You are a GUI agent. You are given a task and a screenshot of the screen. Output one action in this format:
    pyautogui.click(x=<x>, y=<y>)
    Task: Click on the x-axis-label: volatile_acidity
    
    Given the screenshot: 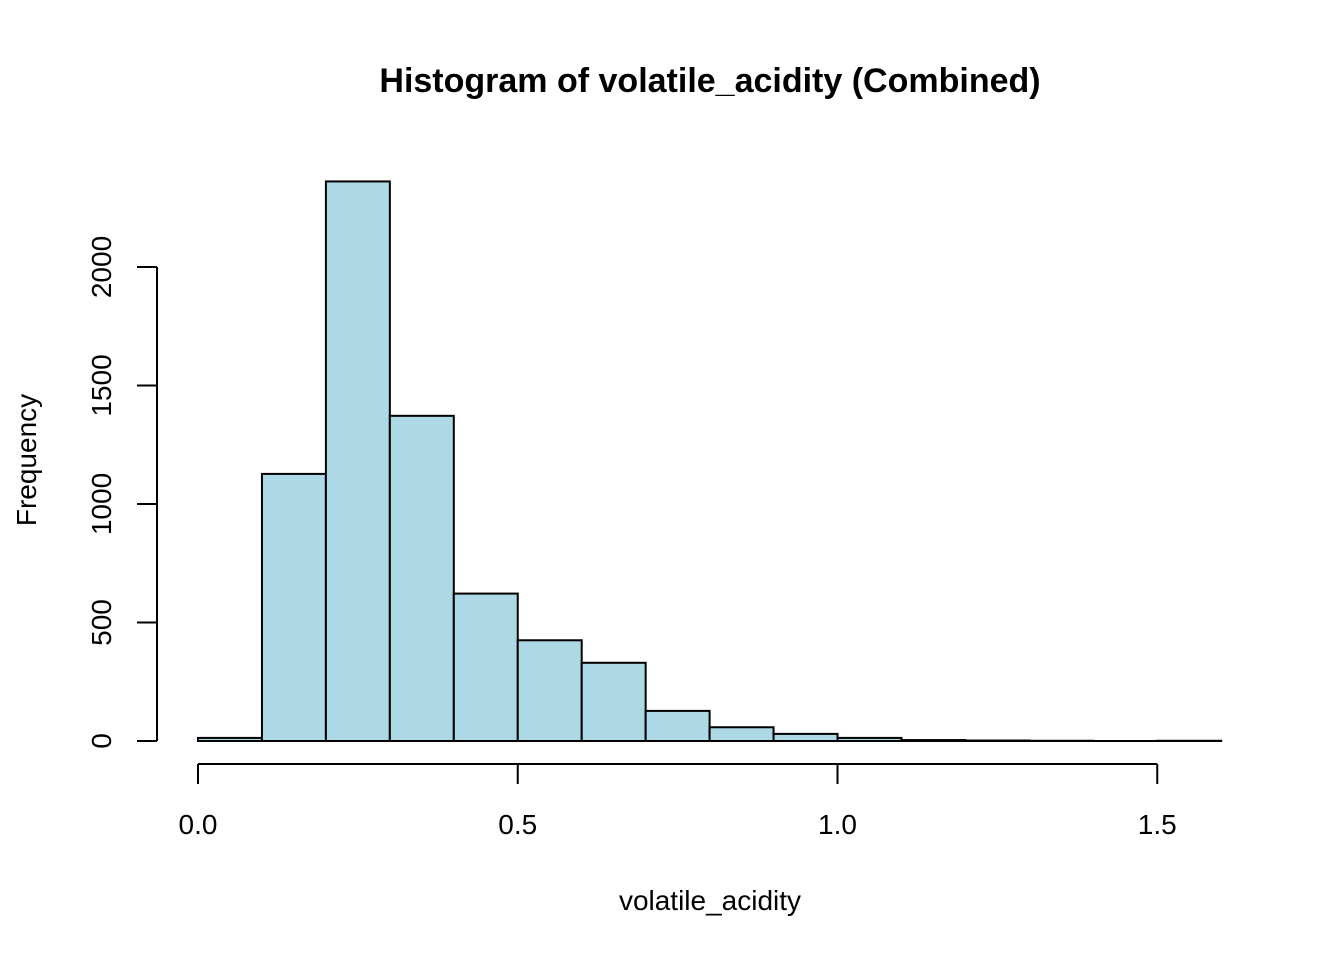 What is the action you would take?
    pyautogui.click(x=710, y=900)
    